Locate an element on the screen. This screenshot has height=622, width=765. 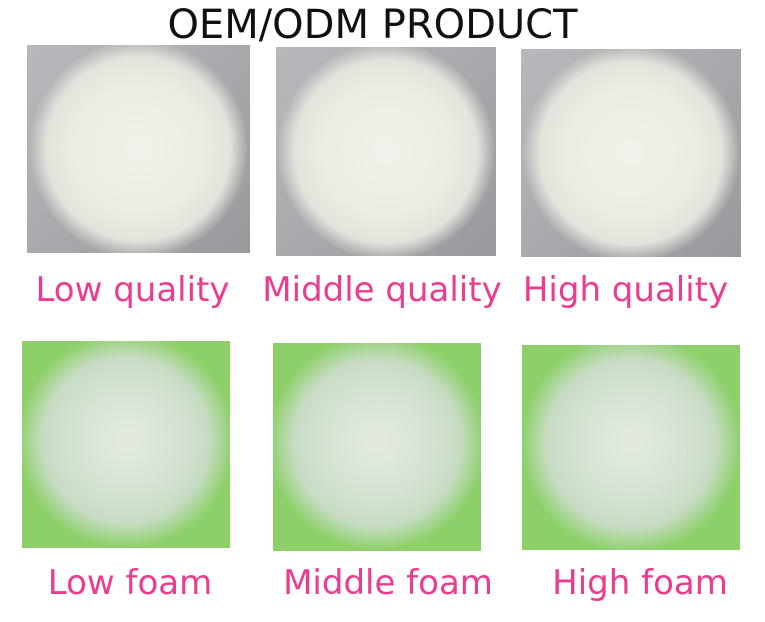
high-foam-label: High foam is located at coordinates (640, 583).